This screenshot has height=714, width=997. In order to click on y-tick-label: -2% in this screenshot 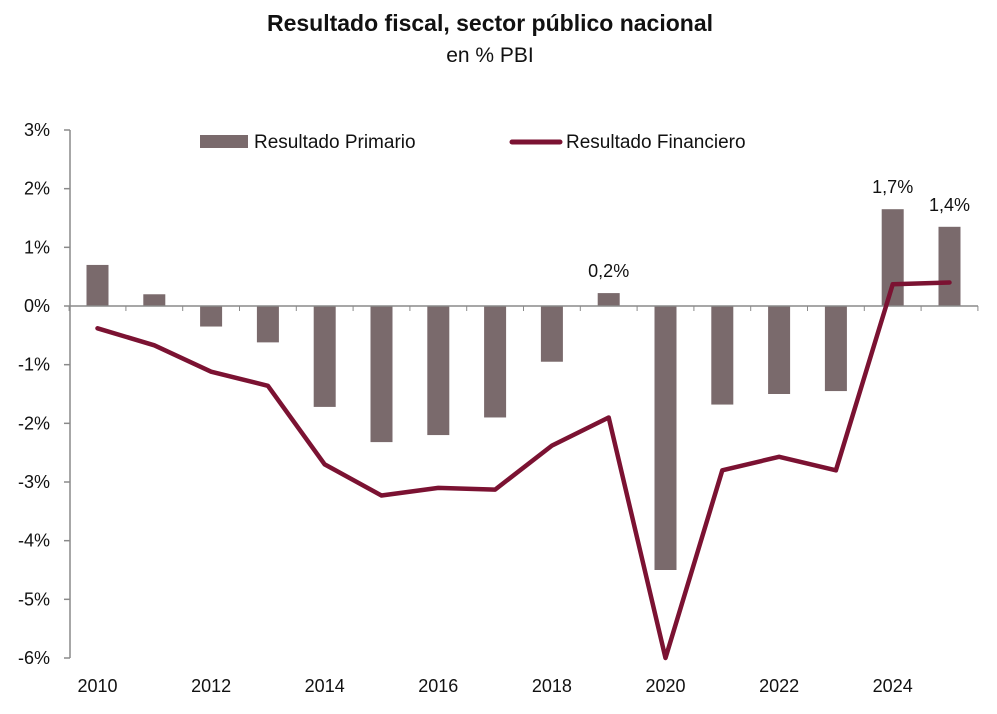, I will do `click(34, 423)`.